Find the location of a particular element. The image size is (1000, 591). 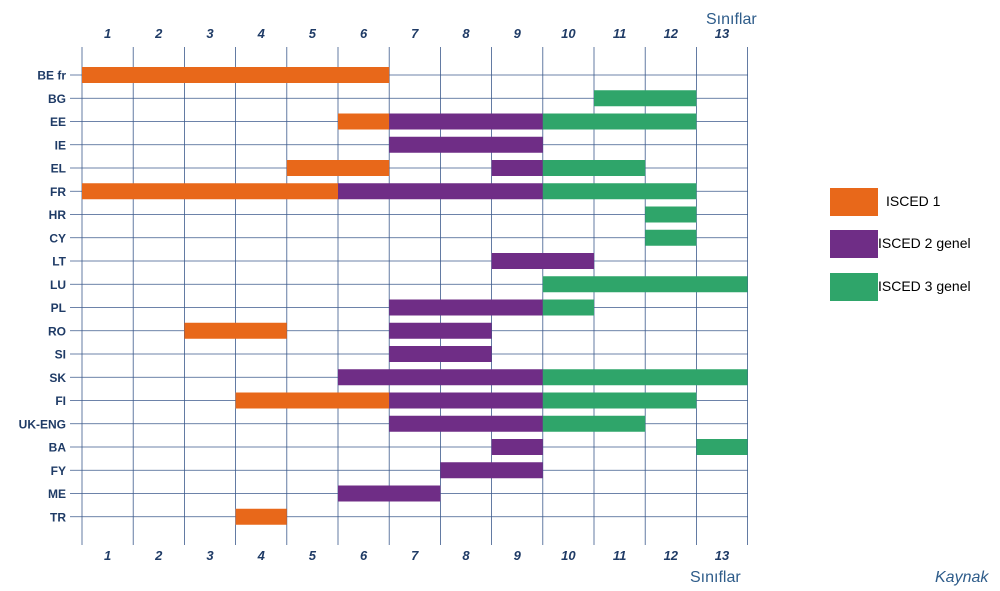

country-label: RO is located at coordinates (57, 331).